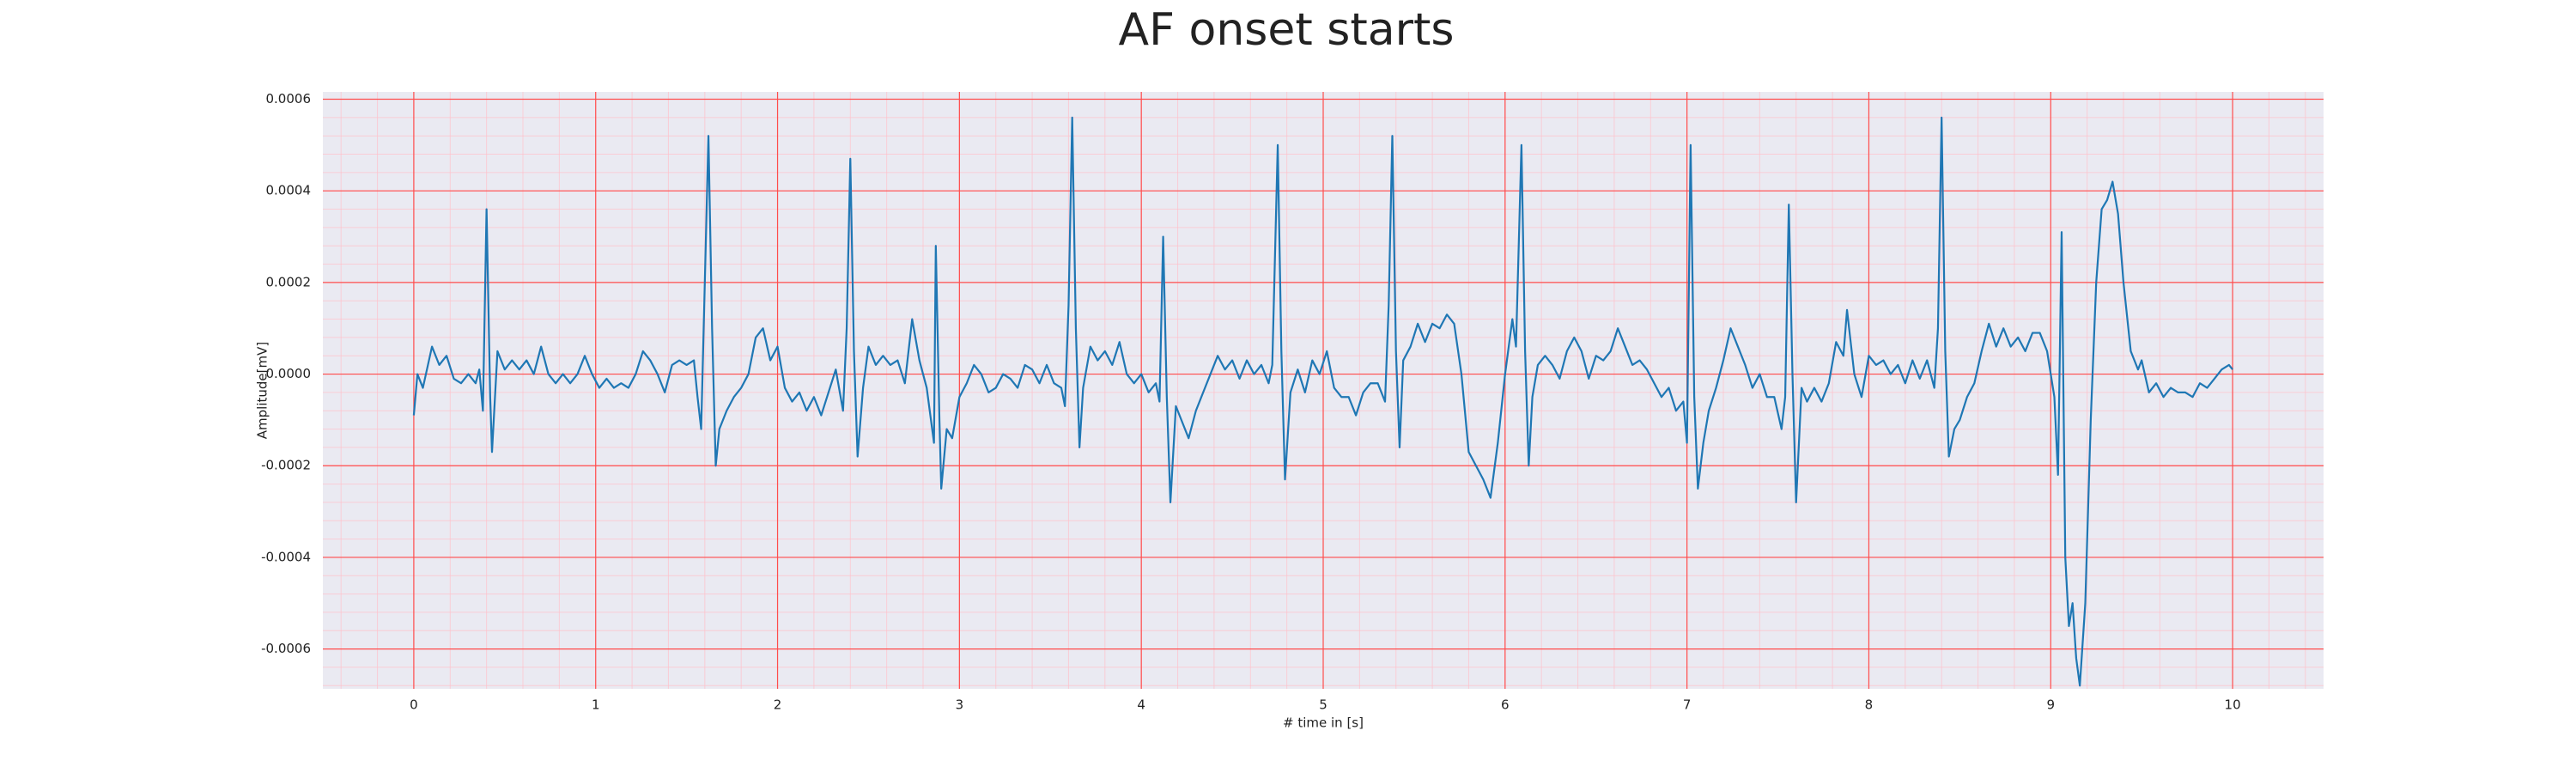 Image resolution: width=2576 pixels, height=773 pixels. Describe the element at coordinates (414, 705) in the screenshot. I see `x-tick-label: 0` at that location.